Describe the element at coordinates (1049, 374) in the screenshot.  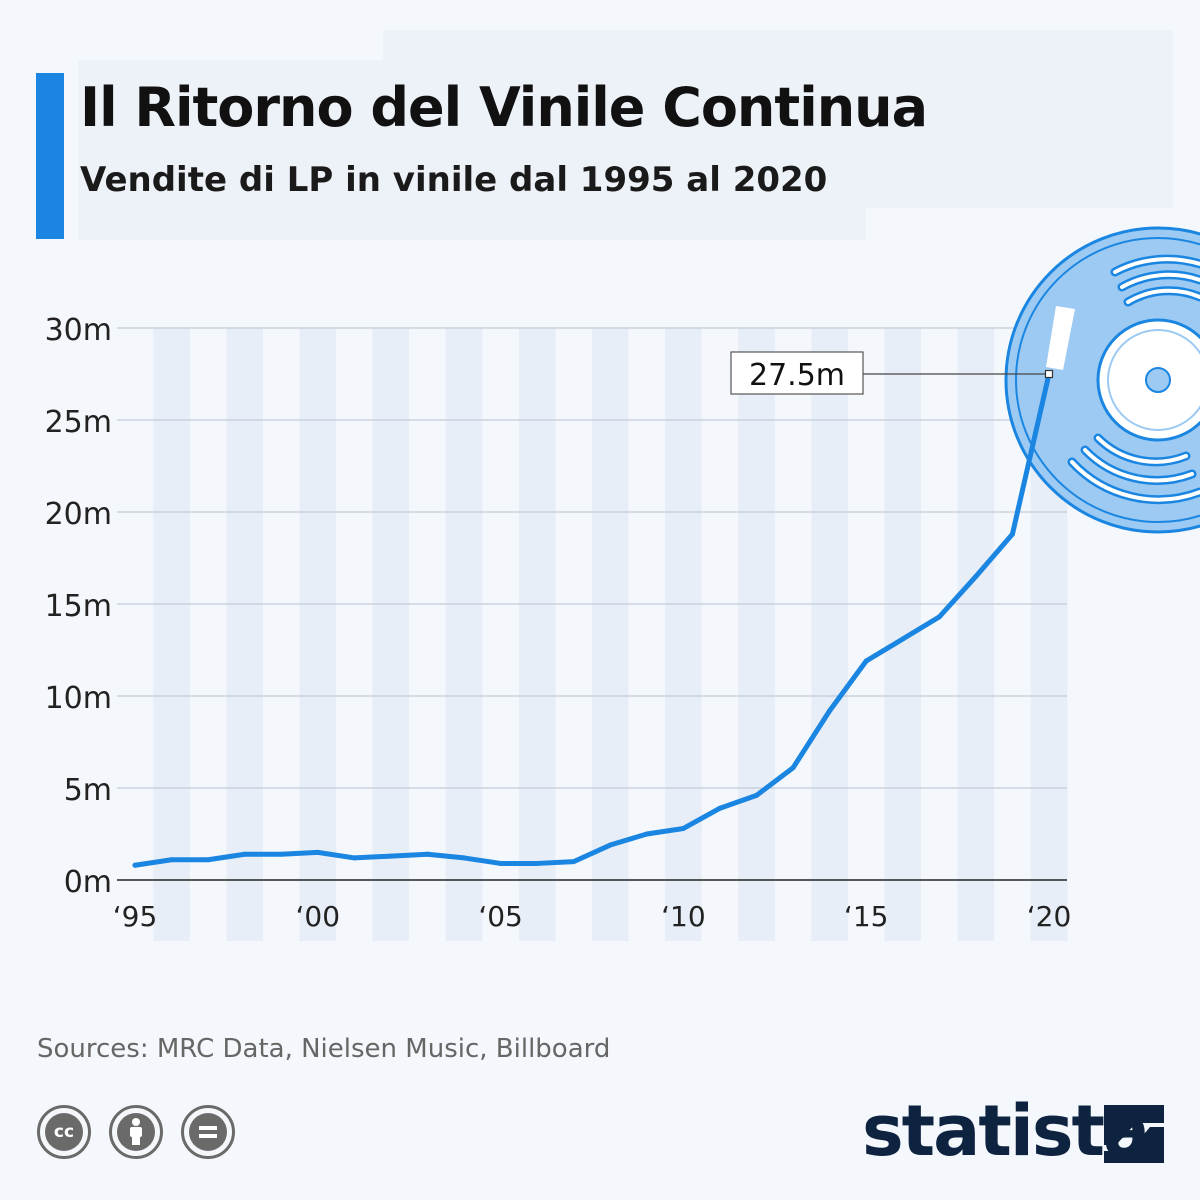
I see `annotation-marker` at that location.